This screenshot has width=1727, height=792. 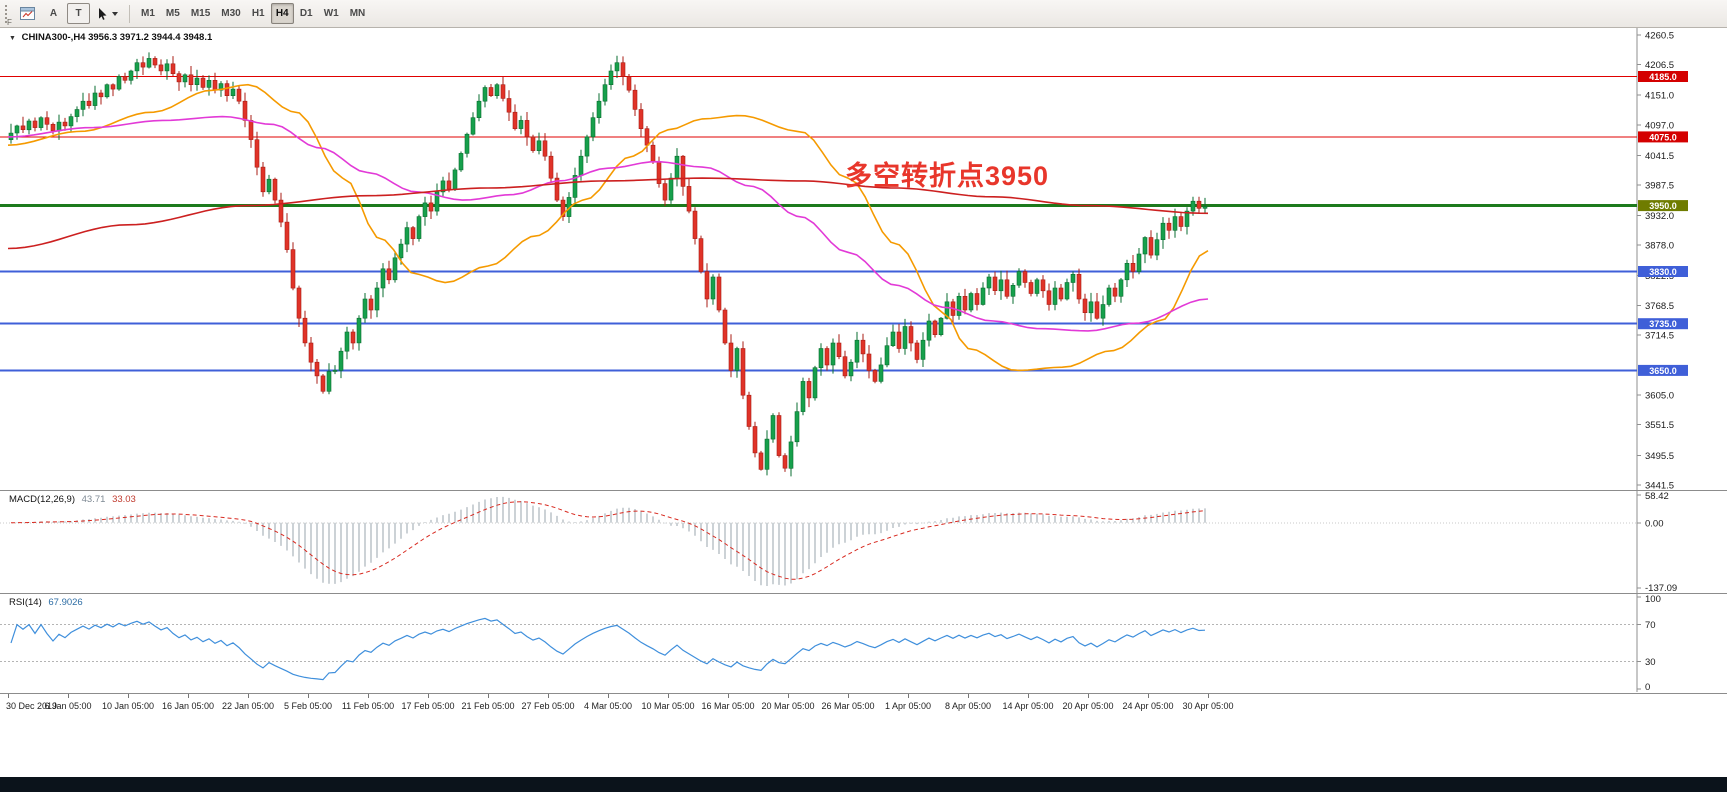 What do you see at coordinates (7, 13) in the screenshot?
I see `toolbar-grip` at bounding box center [7, 13].